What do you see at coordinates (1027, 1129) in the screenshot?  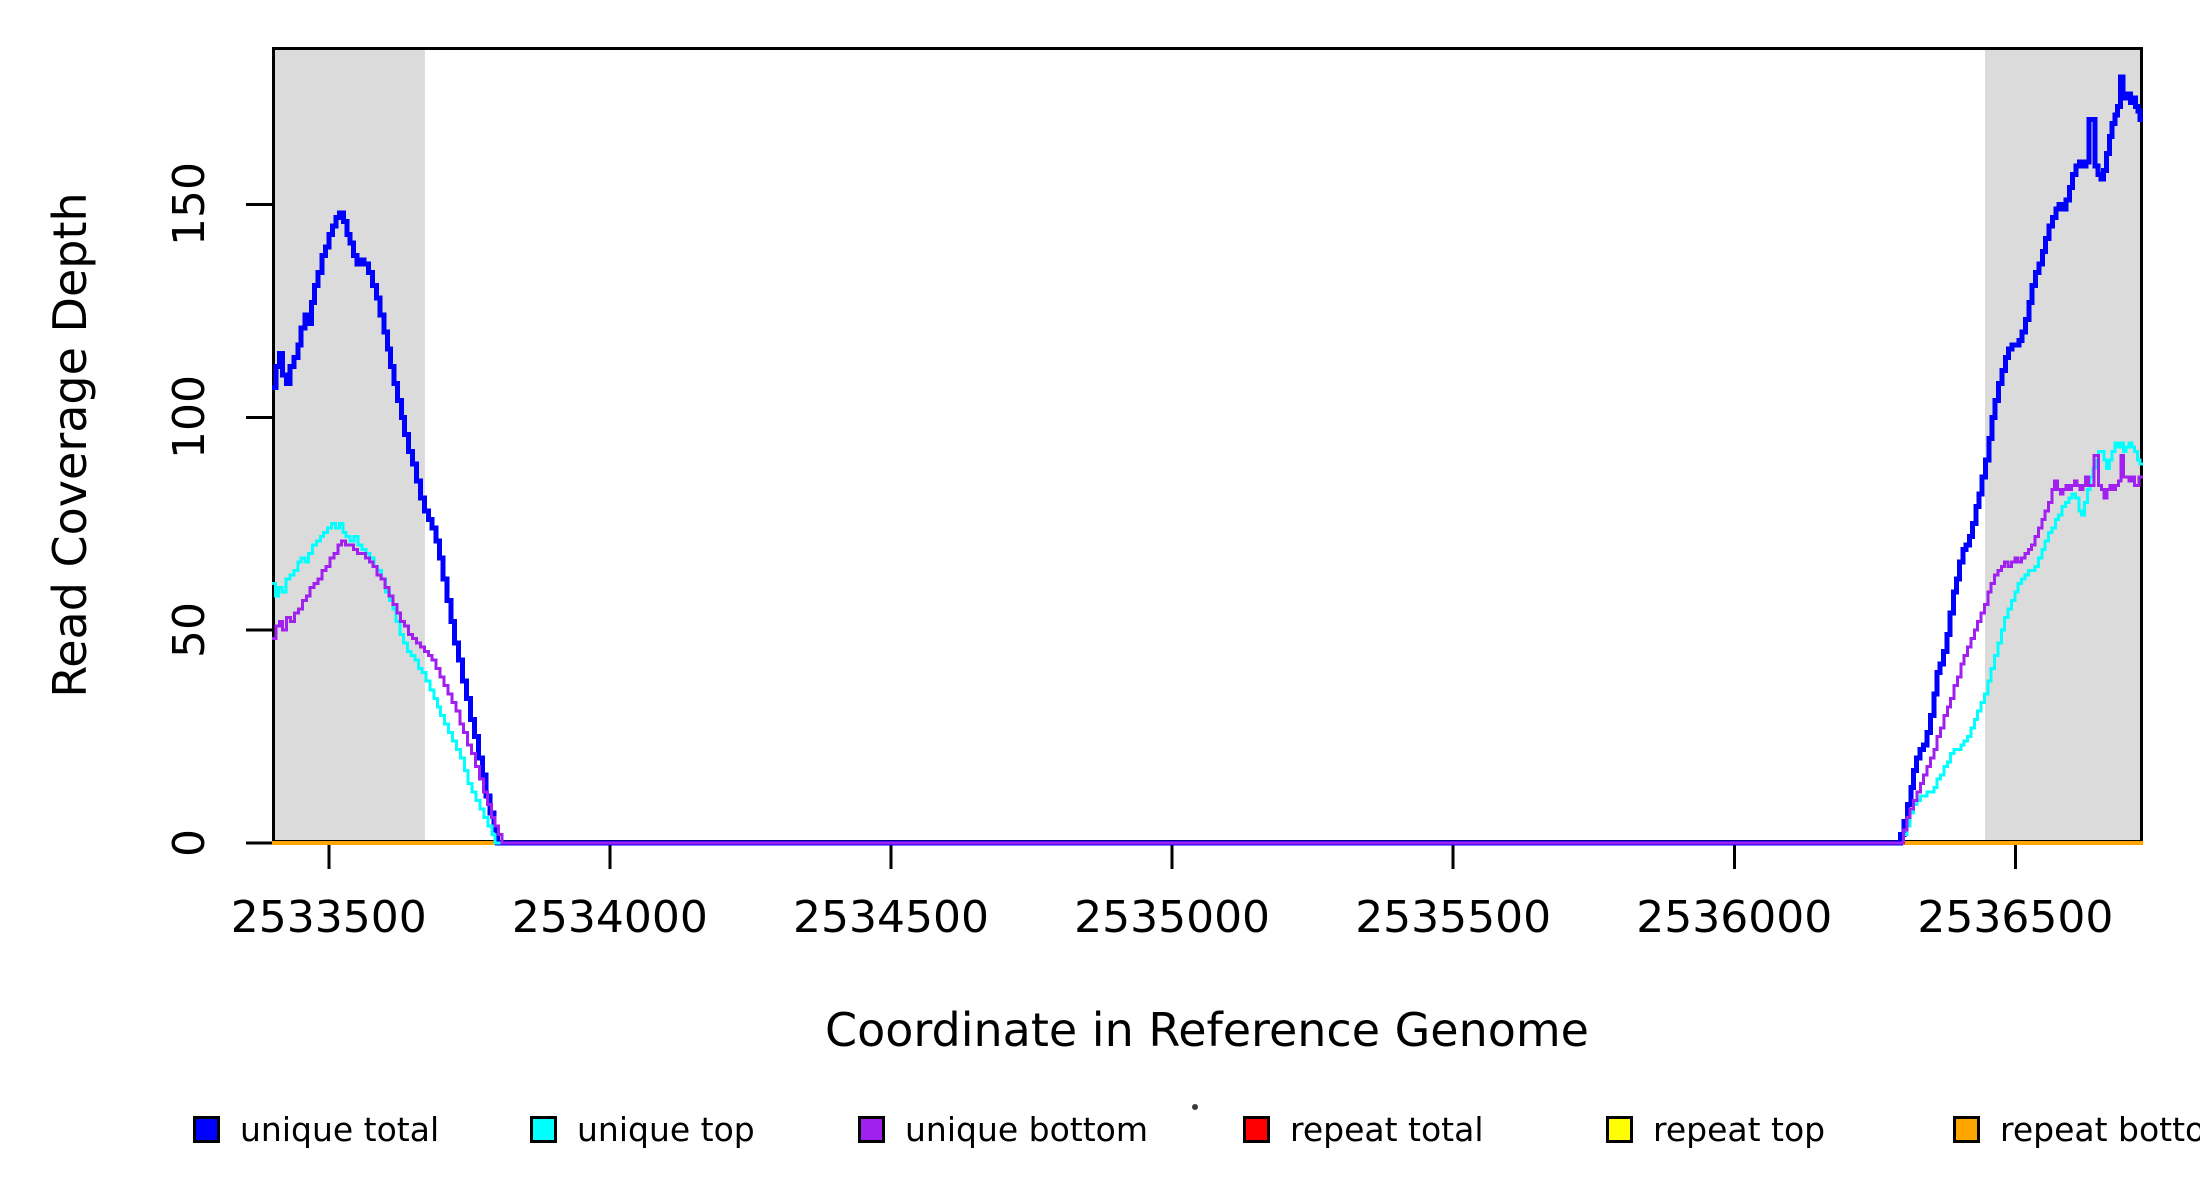 I see `legend-item-label: unique bottom` at bounding box center [1027, 1129].